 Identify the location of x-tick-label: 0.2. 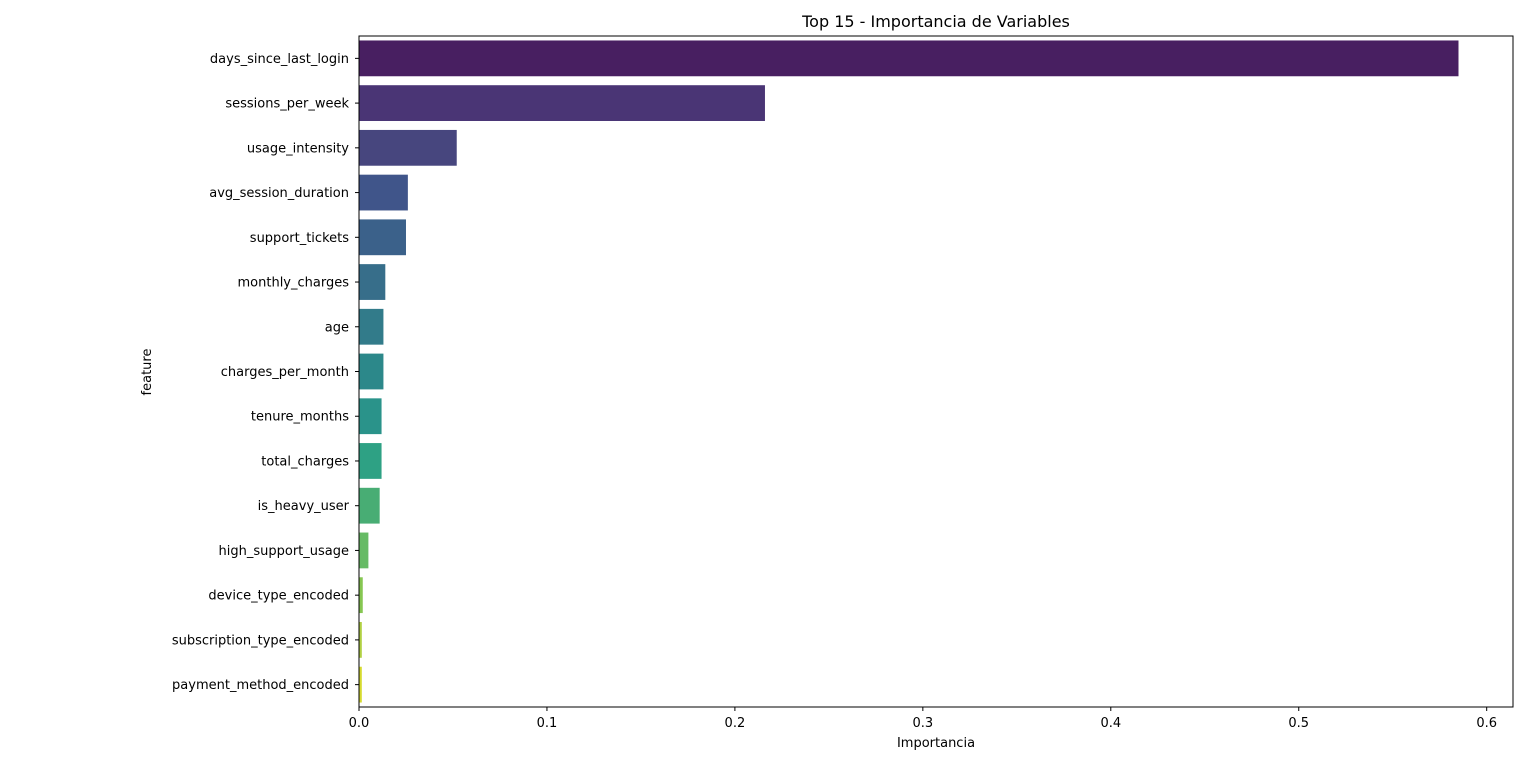
(735, 723).